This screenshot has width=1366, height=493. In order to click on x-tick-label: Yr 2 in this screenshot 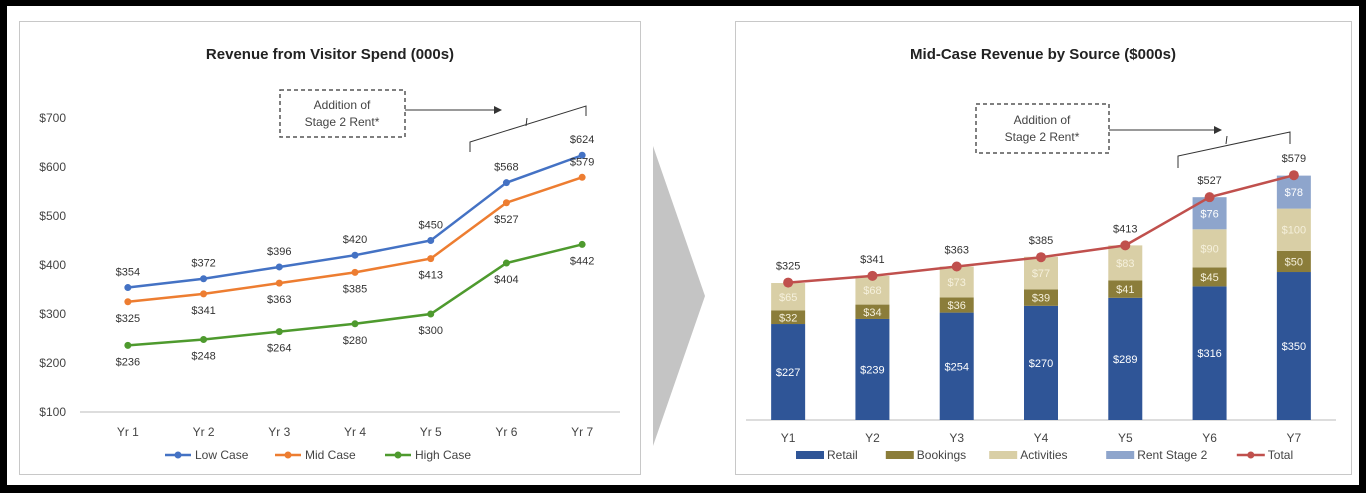, I will do `click(204, 432)`.